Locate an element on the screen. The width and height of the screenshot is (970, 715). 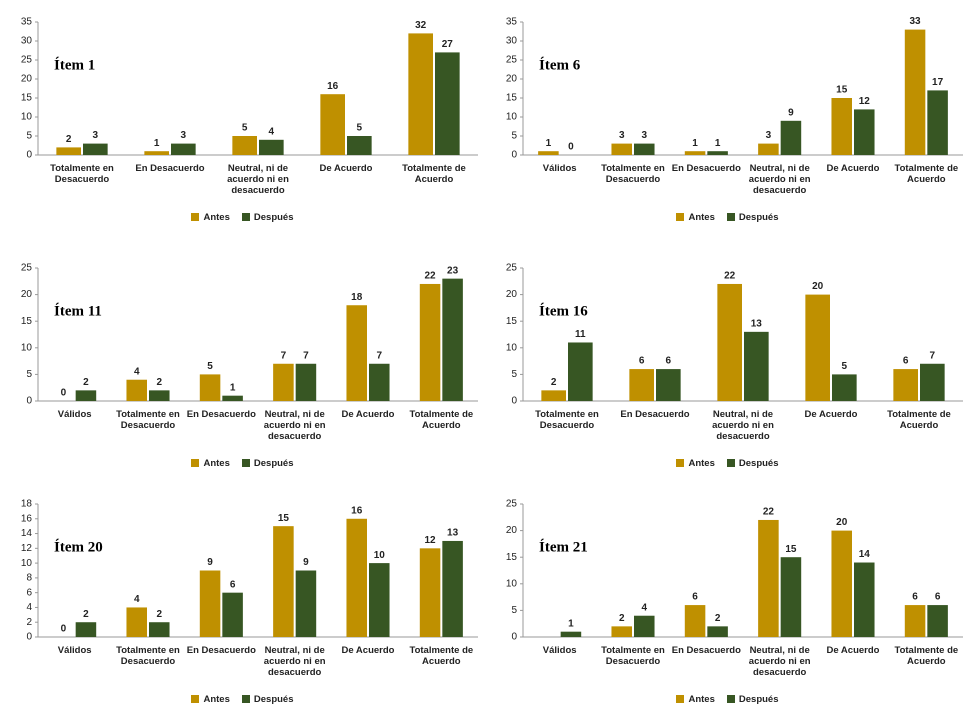
data-label: 10 is located at coordinates (380, 555).